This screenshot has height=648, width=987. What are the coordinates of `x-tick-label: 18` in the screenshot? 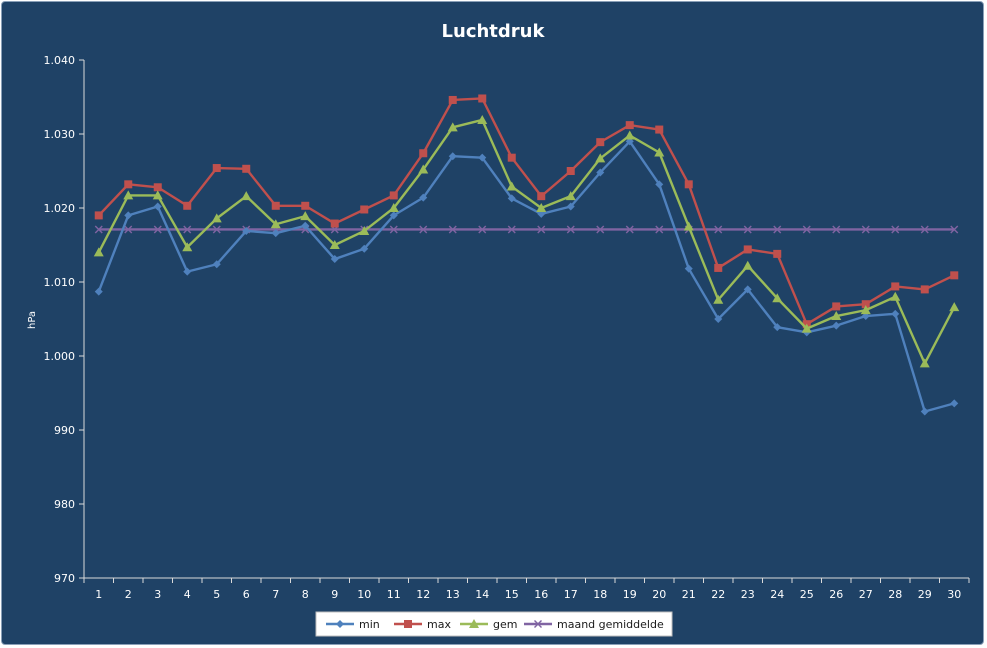 It's located at (600, 594).